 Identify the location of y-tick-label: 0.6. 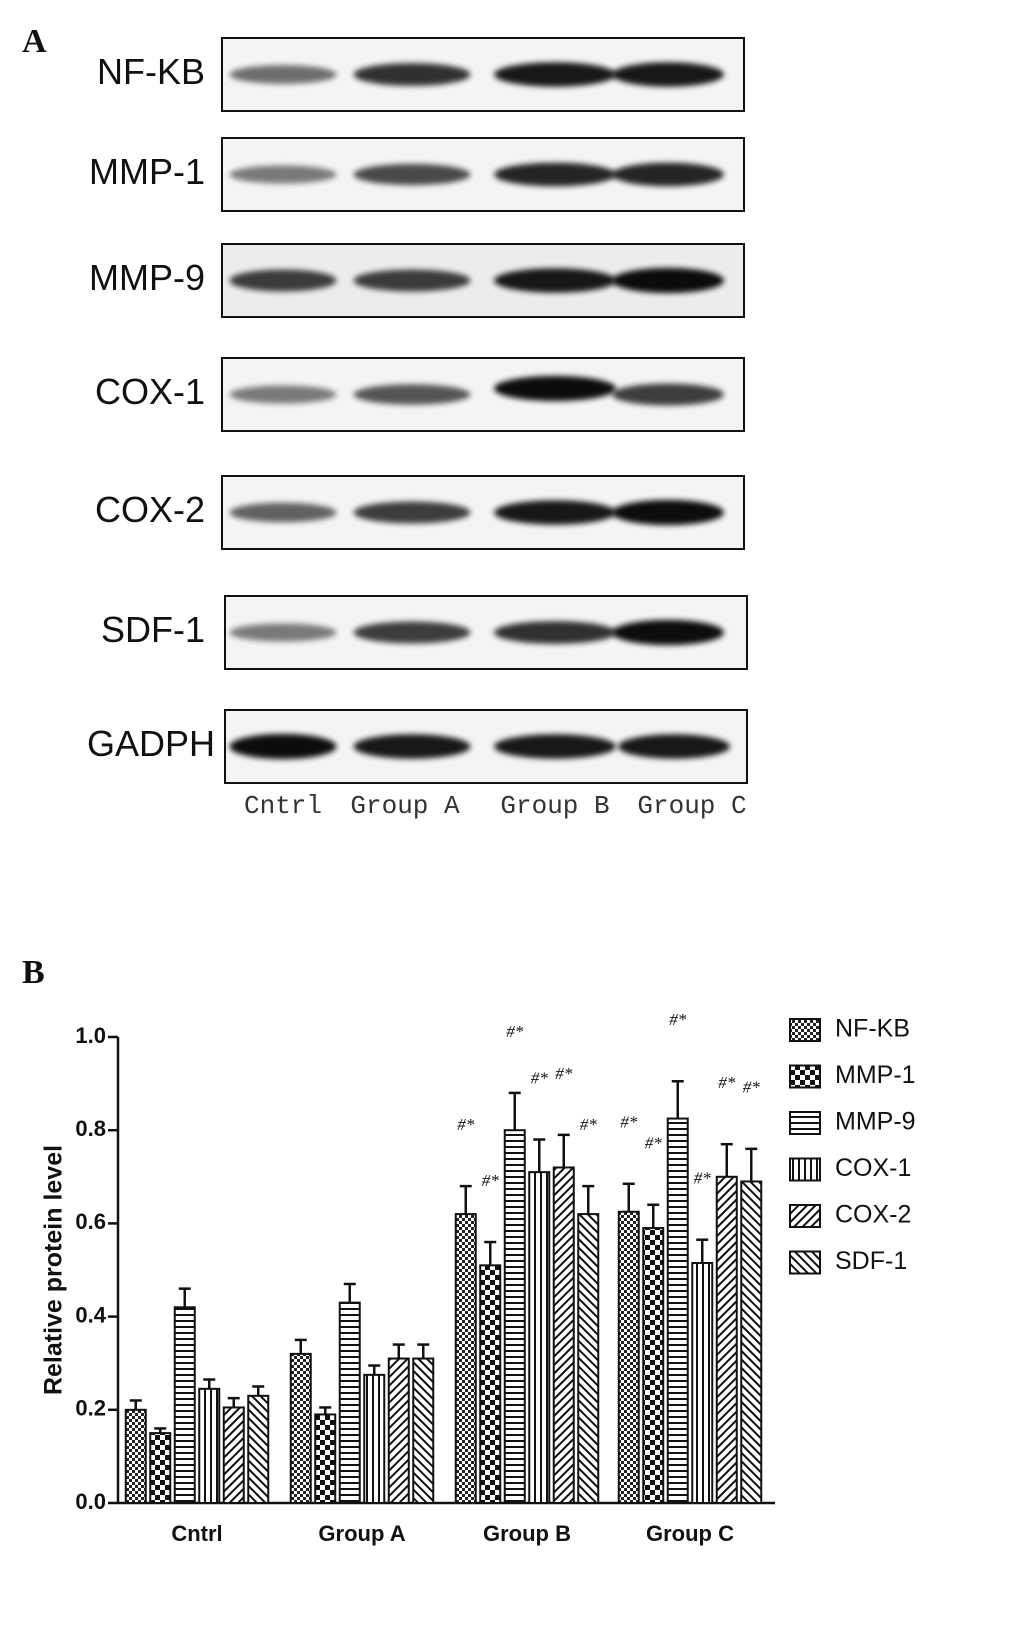
(90, 1221).